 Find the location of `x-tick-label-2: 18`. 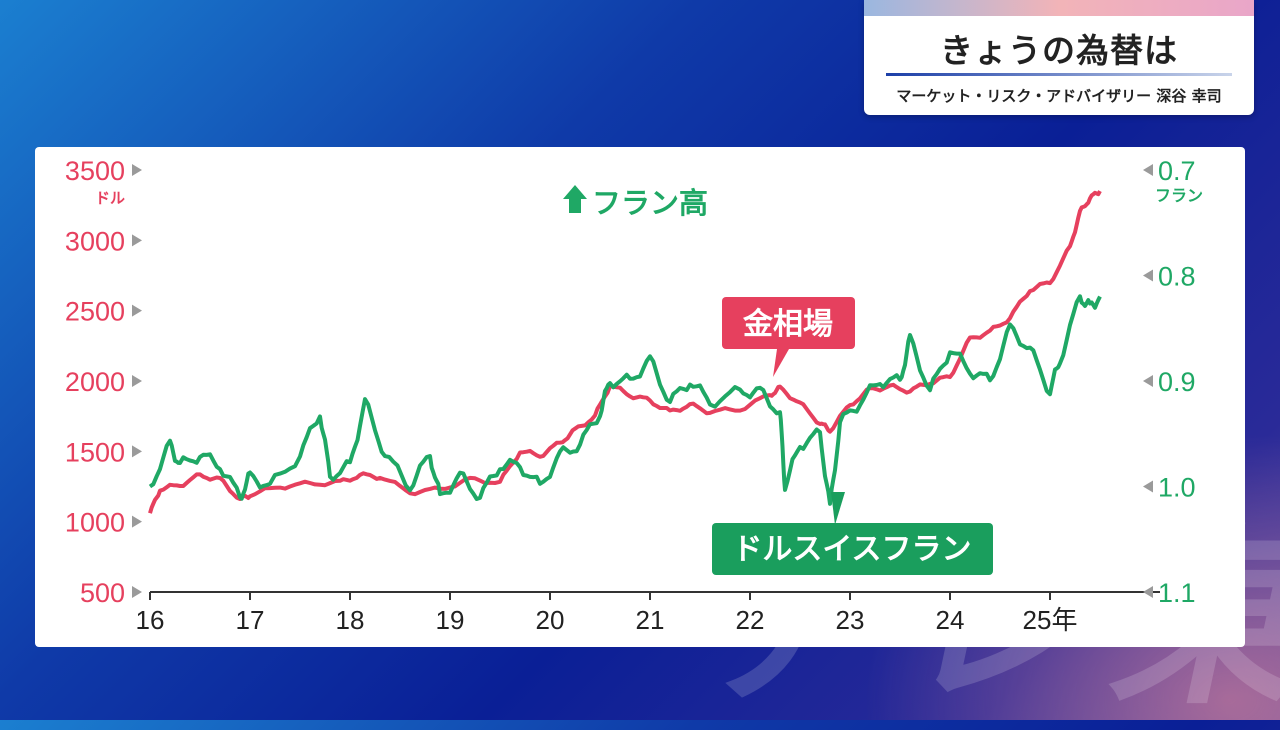

x-tick-label-2: 18 is located at coordinates (350, 620).